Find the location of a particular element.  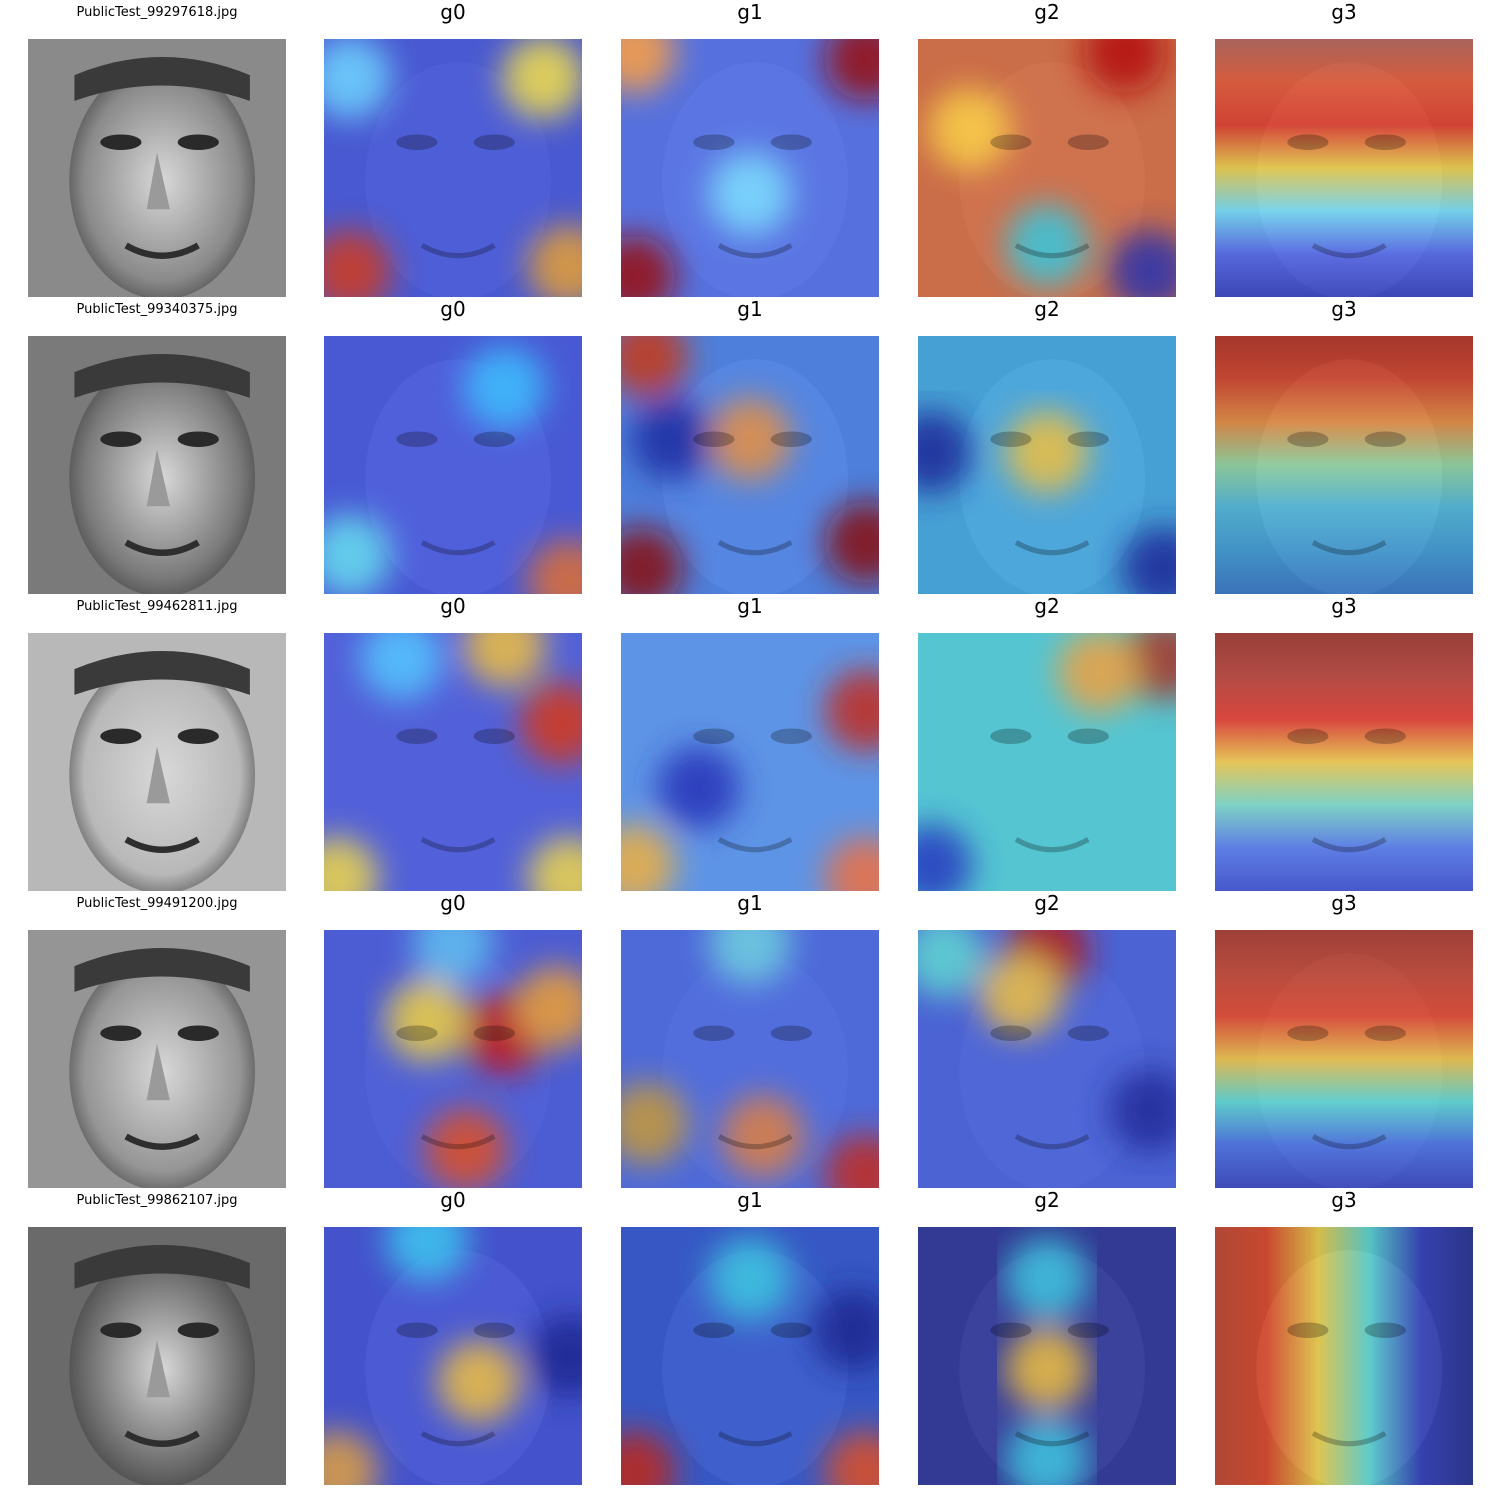

heatmap-overlay-r2p2 is located at coordinates (1047, 762).